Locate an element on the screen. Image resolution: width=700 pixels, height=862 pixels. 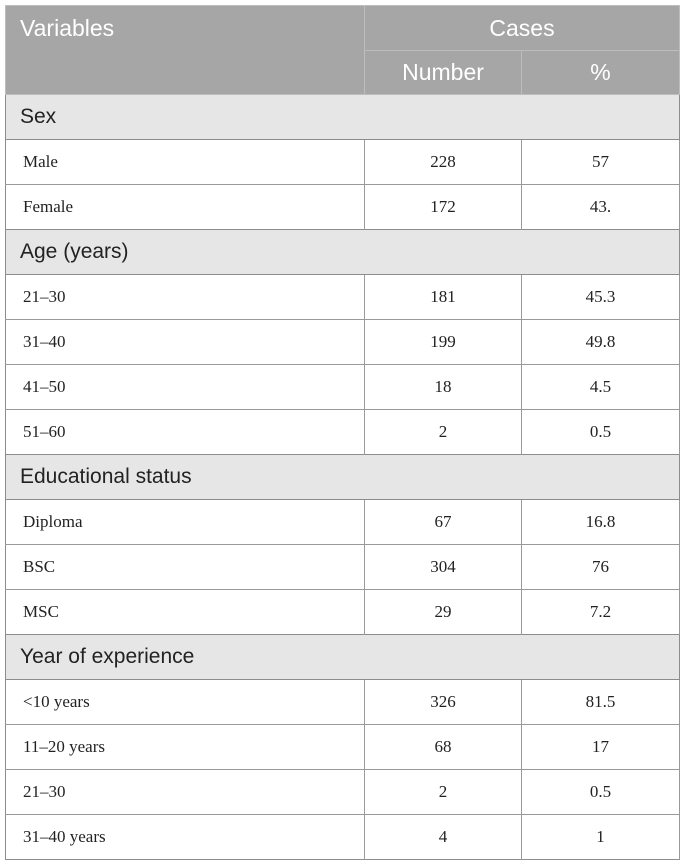
cases-header: Cases is located at coordinates (522, 28).